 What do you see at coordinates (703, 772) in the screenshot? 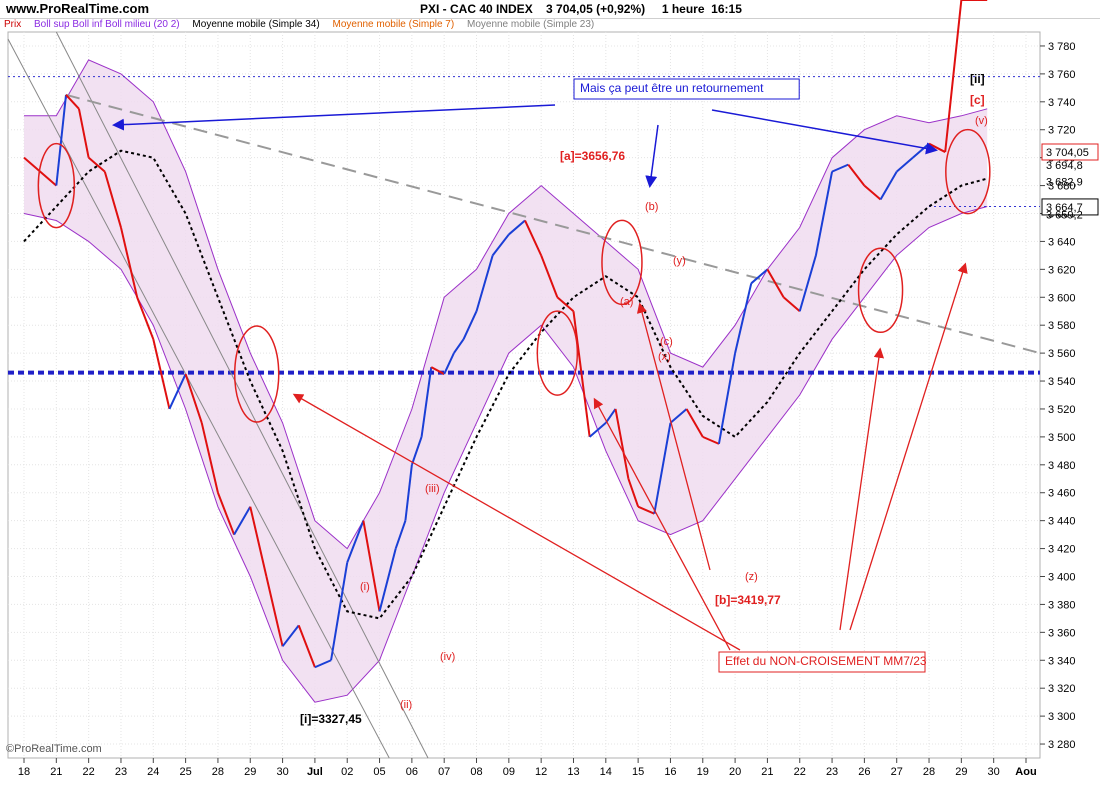
I see `x-tick-label: 19` at bounding box center [703, 772].